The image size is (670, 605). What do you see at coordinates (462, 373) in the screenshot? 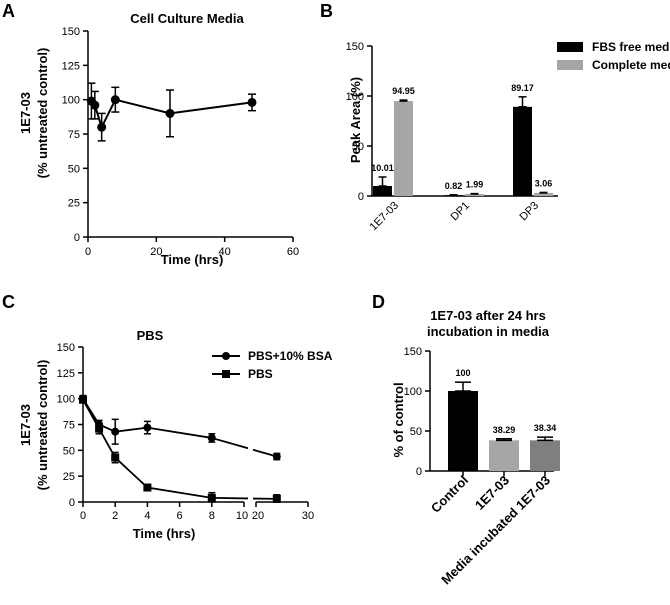
I see `panel-d-data-label: 100` at bounding box center [462, 373].